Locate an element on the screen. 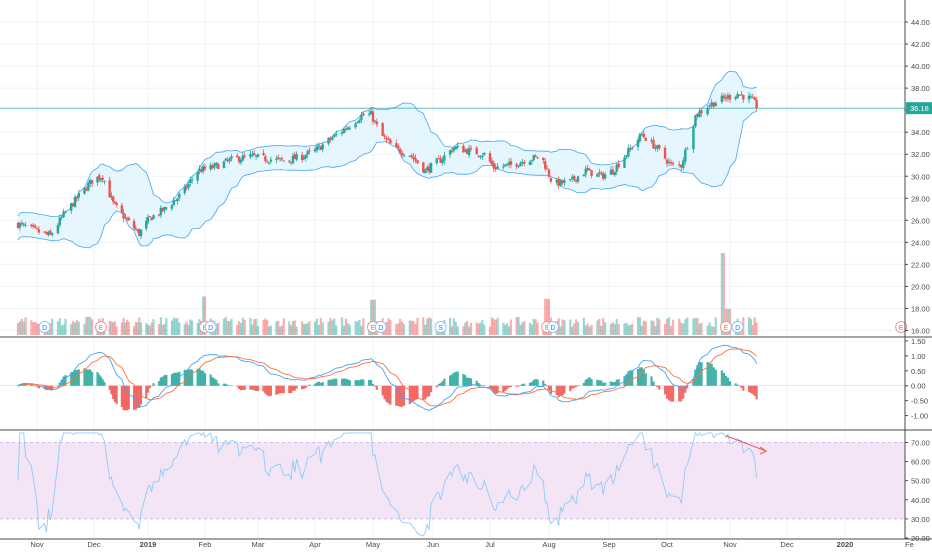 The height and width of the screenshot is (555, 932). price-tick-label: 34.00 is located at coordinates (920, 132).